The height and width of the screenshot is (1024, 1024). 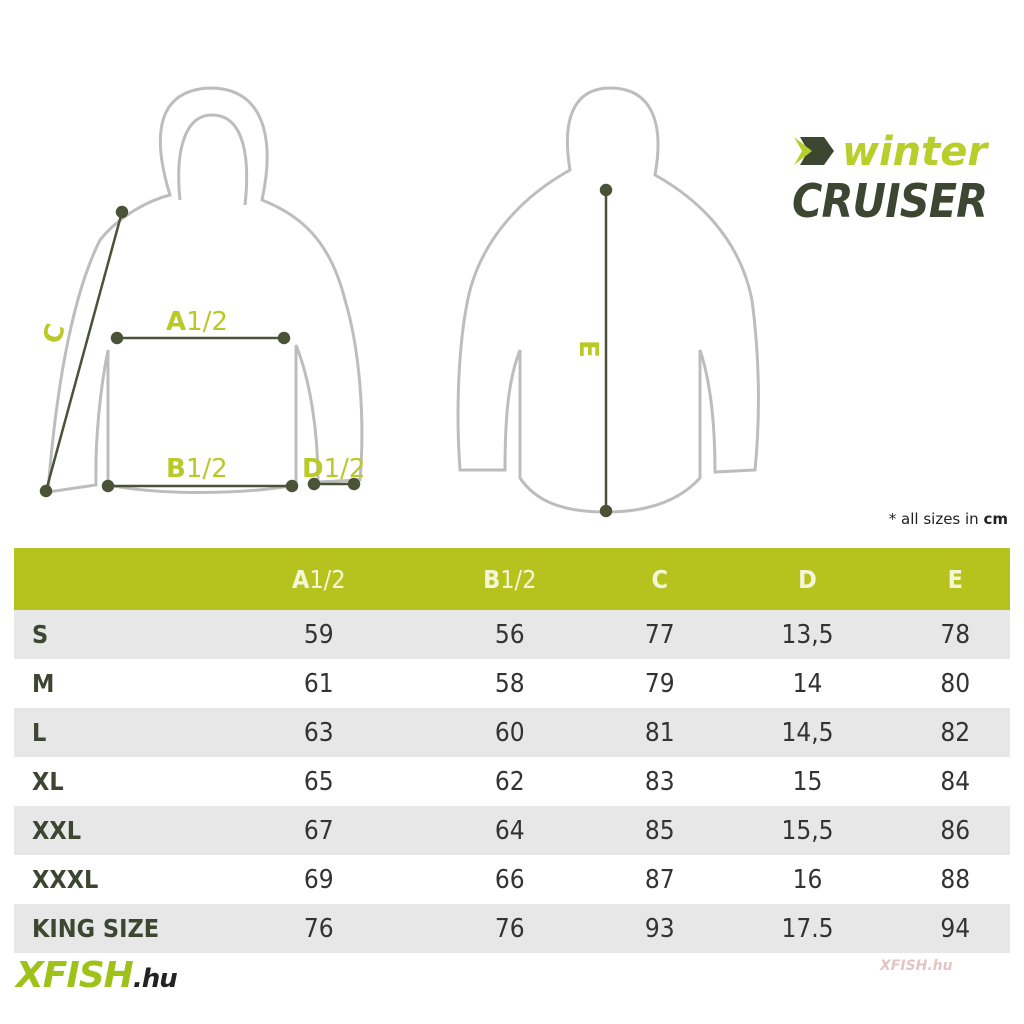 What do you see at coordinates (948, 519) in the screenshot?
I see `units-note: * all sizes in cm` at bounding box center [948, 519].